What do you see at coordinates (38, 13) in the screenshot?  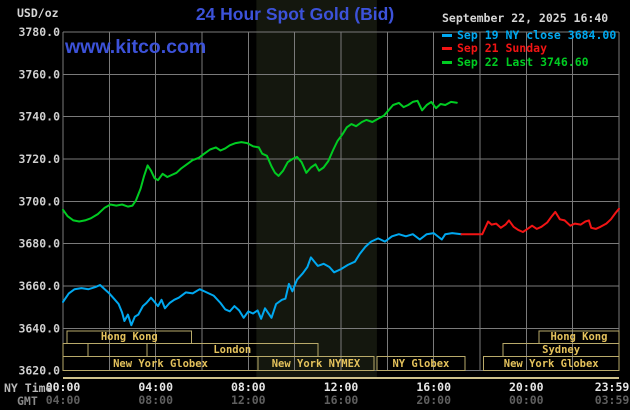 I see `unit-label: USD/oz` at bounding box center [38, 13].